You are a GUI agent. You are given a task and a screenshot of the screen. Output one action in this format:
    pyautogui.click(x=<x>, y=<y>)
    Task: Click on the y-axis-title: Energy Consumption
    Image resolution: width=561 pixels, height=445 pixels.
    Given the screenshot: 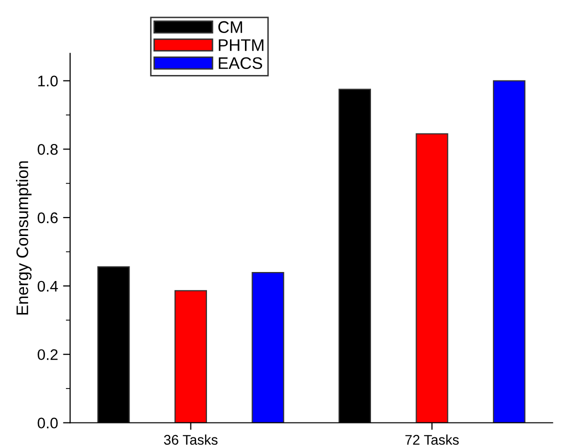 What is the action you would take?
    pyautogui.click(x=24, y=238)
    